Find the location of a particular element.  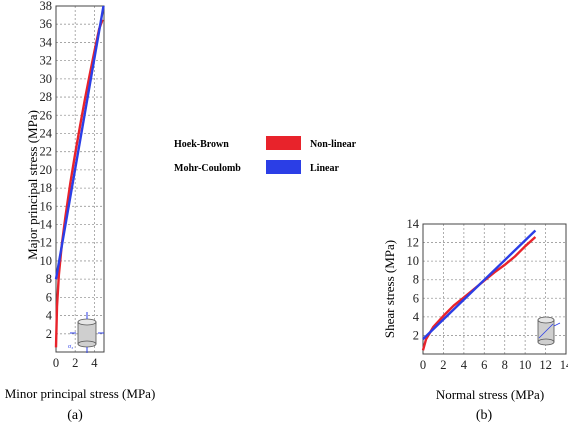

chart-a-x-tick-label: 2 is located at coordinates (75, 363).